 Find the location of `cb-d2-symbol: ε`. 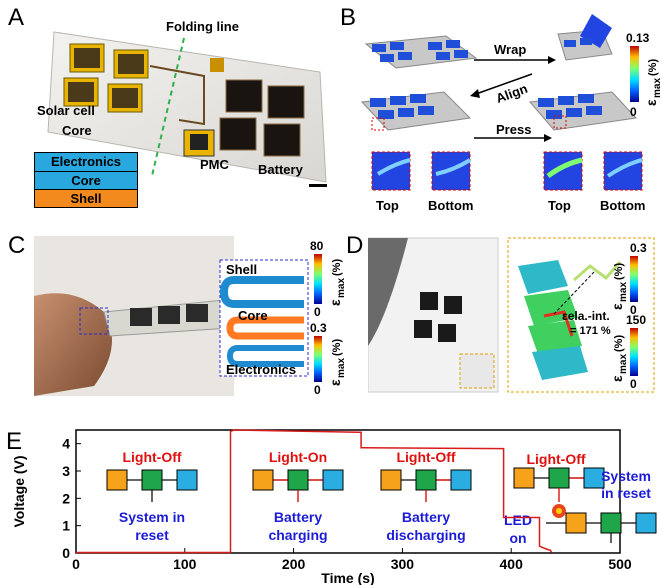

cb-d2-symbol: ε is located at coordinates (617, 378).